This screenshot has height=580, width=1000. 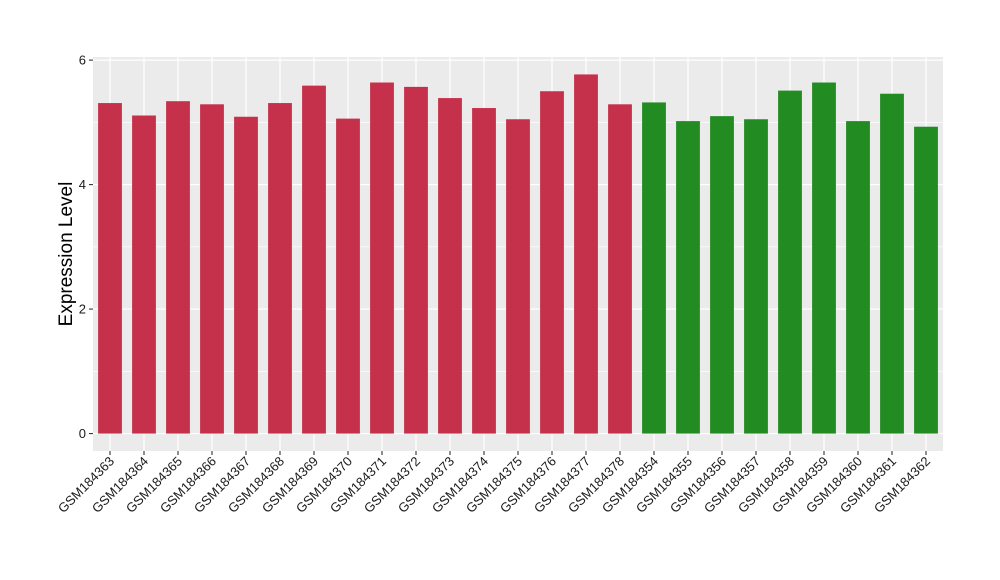 I want to click on bar-GSM184361, so click(x=892, y=263).